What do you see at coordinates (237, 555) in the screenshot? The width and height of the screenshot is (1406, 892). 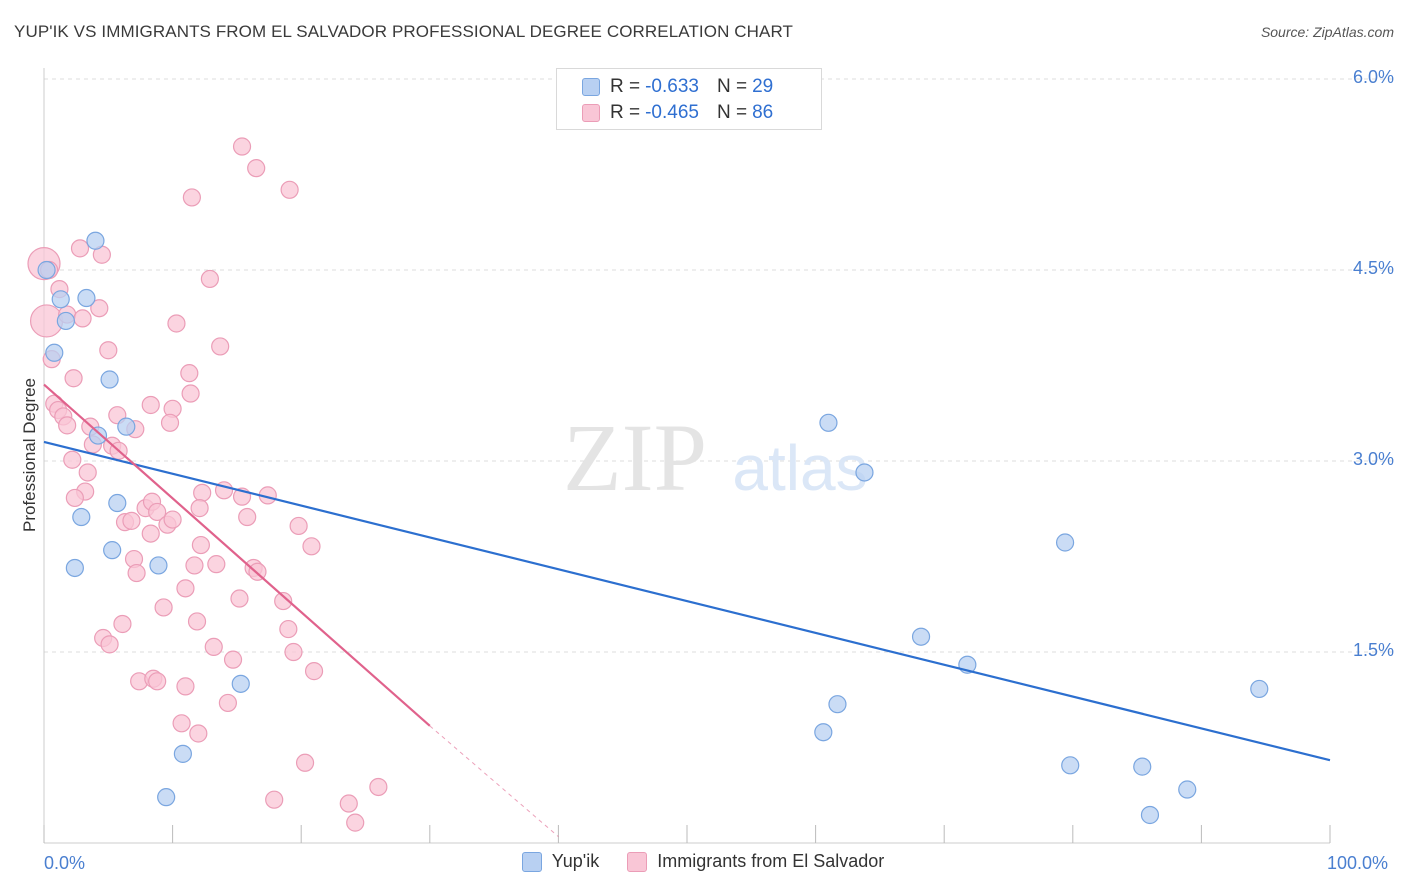 I see `salvador-trend-line` at bounding box center [237, 555].